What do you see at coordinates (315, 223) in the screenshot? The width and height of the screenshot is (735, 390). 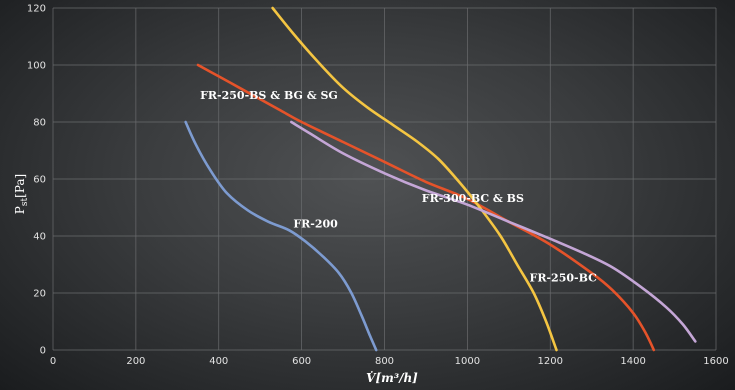 I see `curve-label-fr-200: FR-200` at bounding box center [315, 223].